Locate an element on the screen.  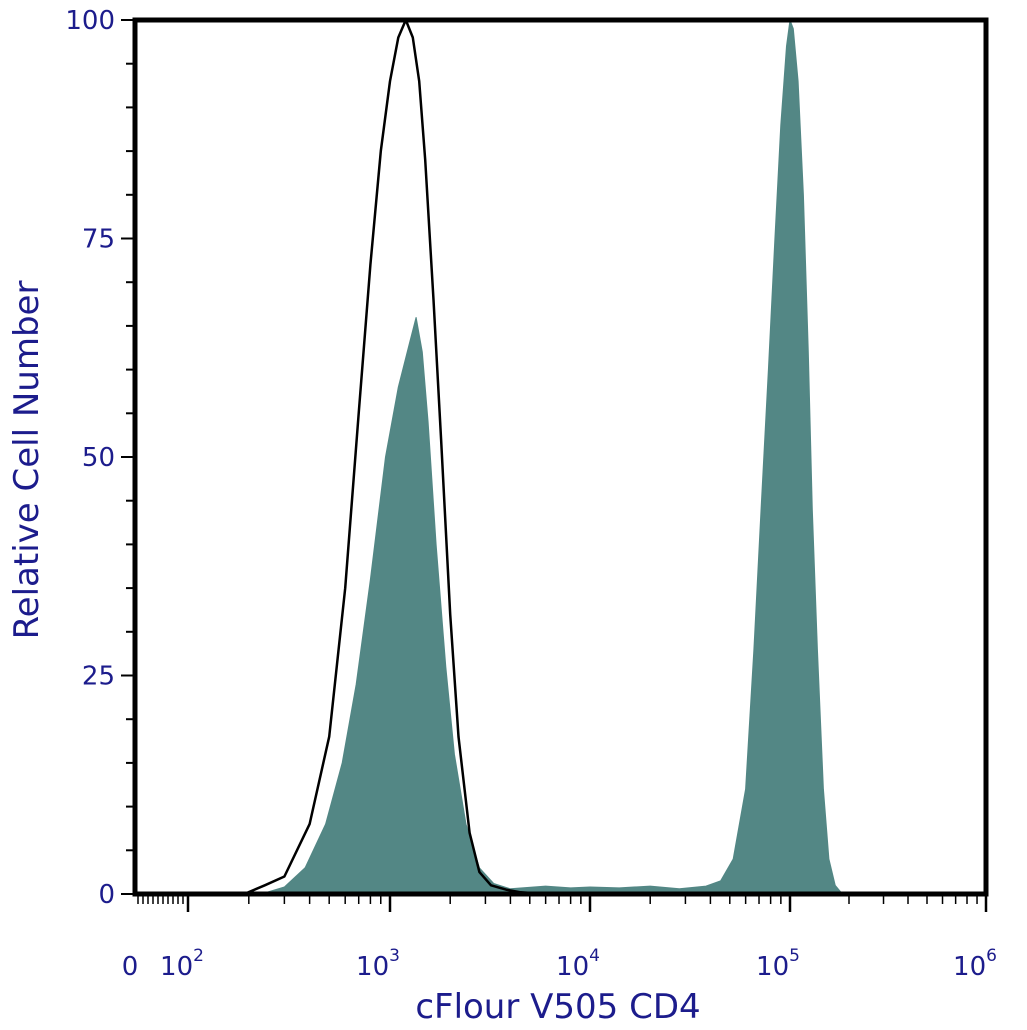
x-tick-label: 10⁴ is located at coordinates (578, 964).